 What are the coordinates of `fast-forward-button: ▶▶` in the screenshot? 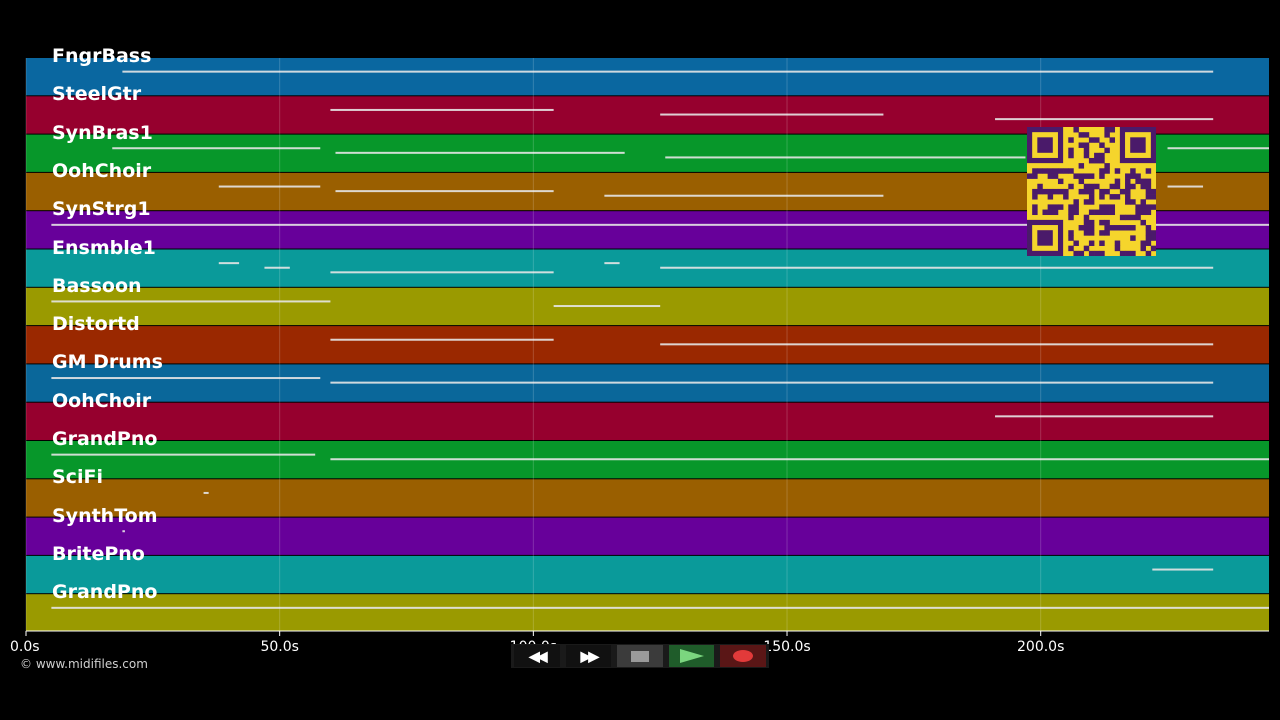 It's located at (588, 656).